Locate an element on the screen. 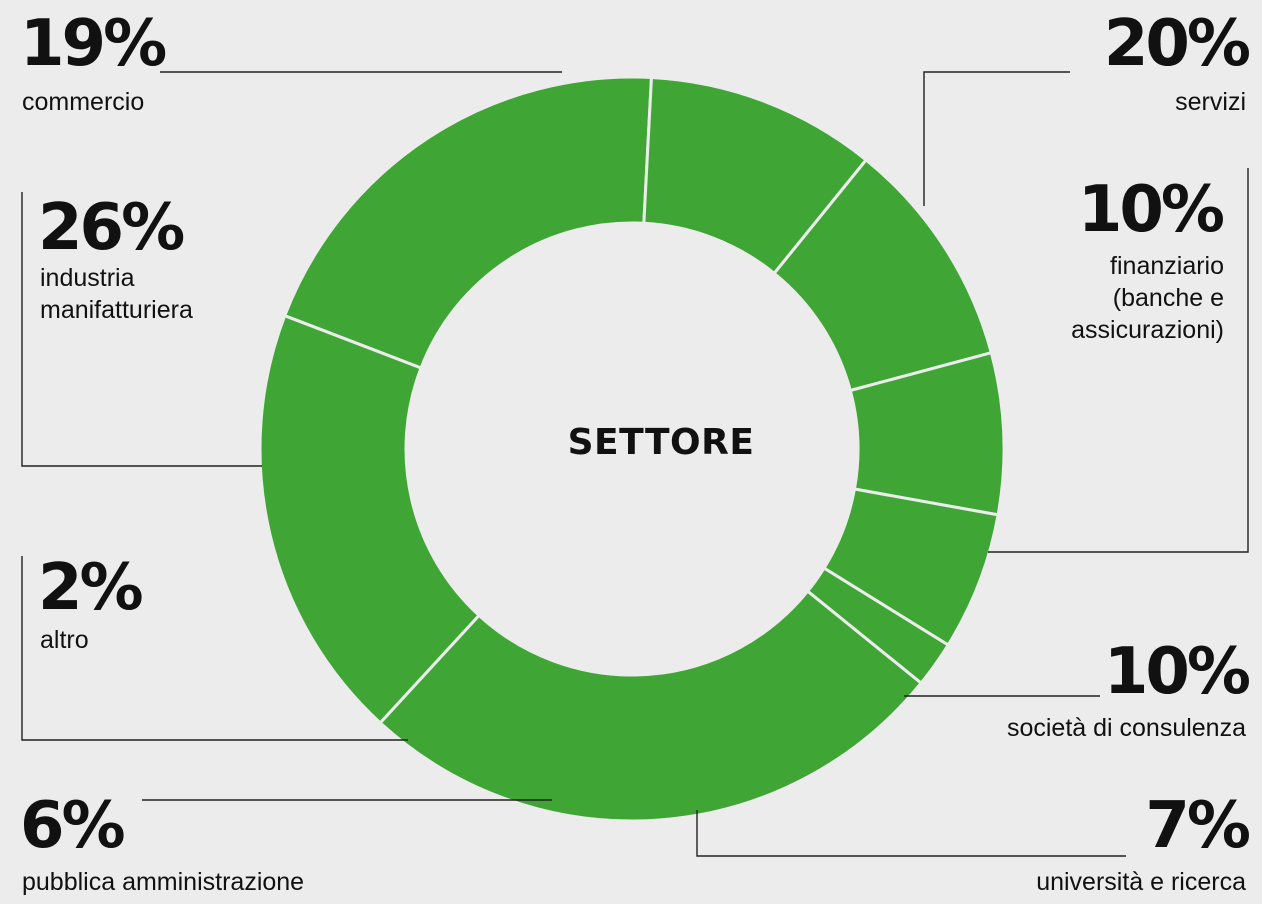  label-servizi: servizi is located at coordinates (1210, 102).